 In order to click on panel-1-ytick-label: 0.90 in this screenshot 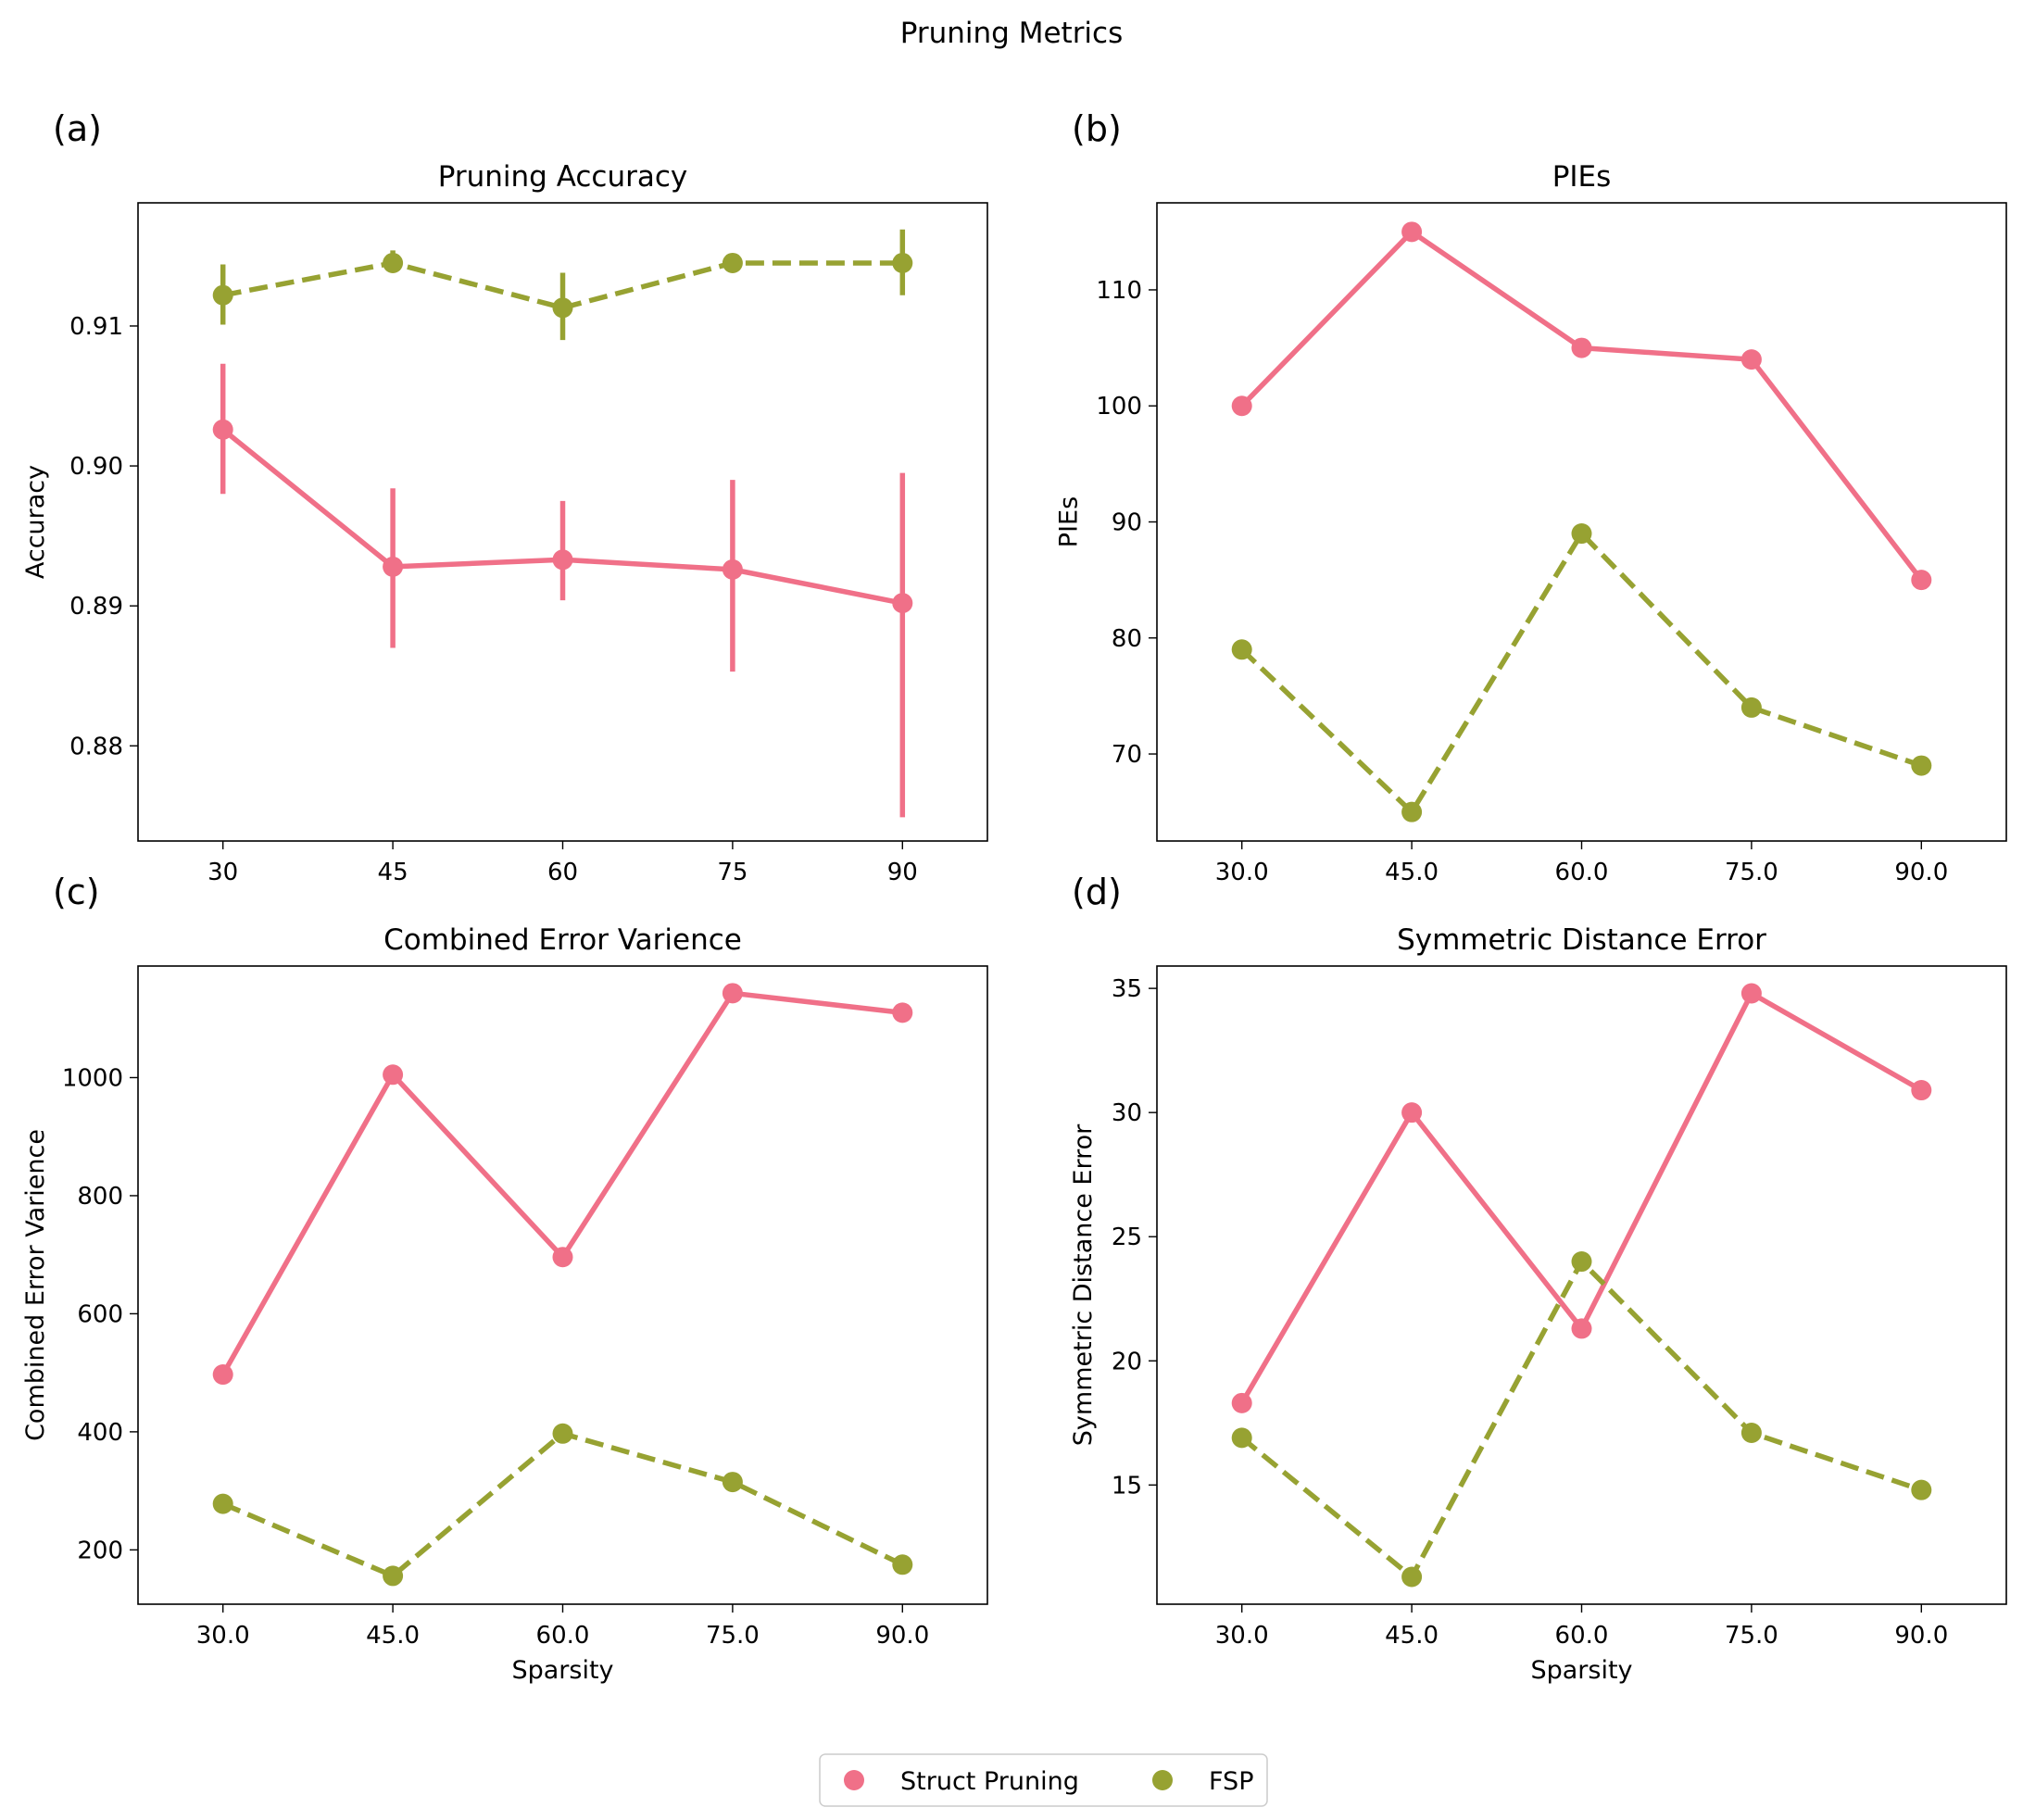, I will do `click(96, 467)`.